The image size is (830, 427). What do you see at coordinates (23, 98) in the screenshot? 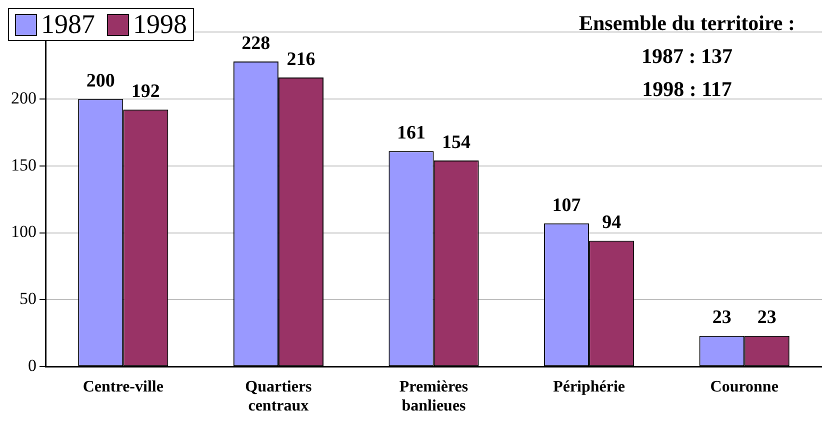
I see `y-tick-label: 200` at bounding box center [23, 98].